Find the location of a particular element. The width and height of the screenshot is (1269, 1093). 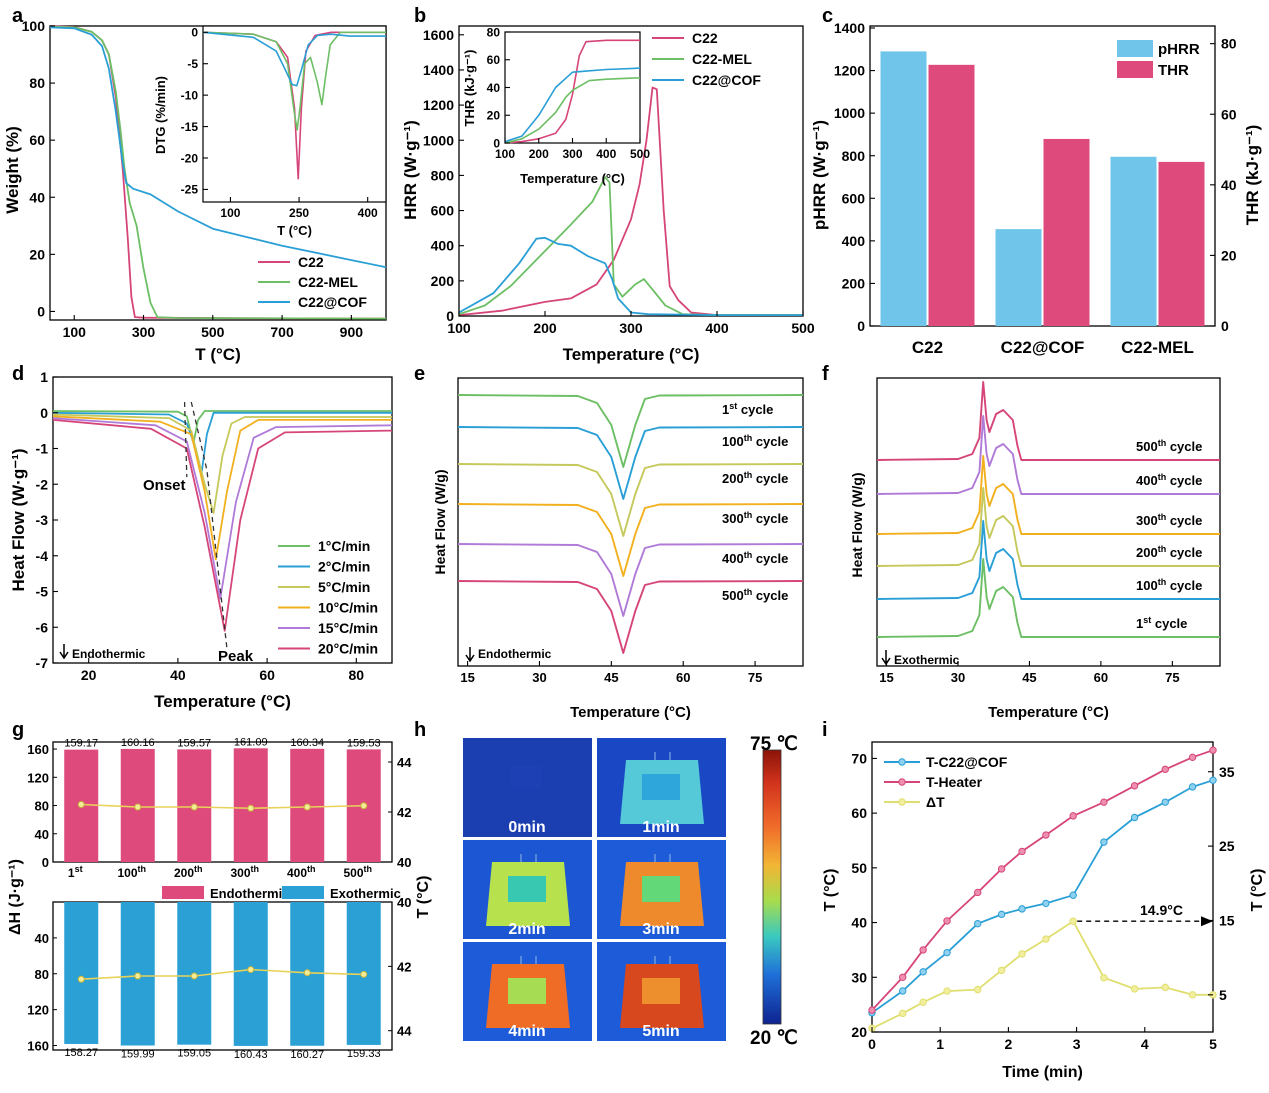

legend-label: C22 is located at coordinates (311, 262).